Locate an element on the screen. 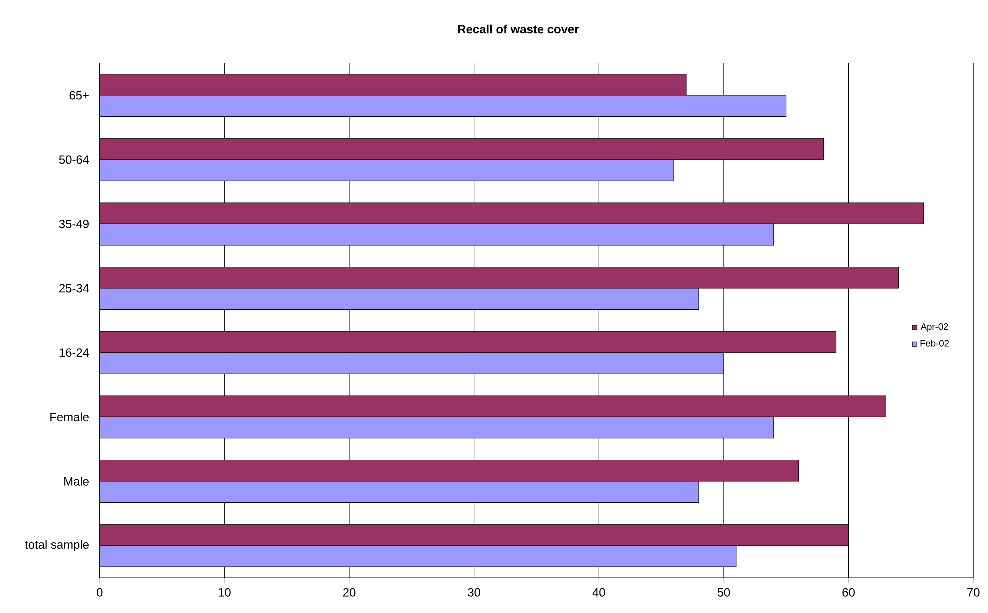  x-tick-label: 10 is located at coordinates (224, 592).